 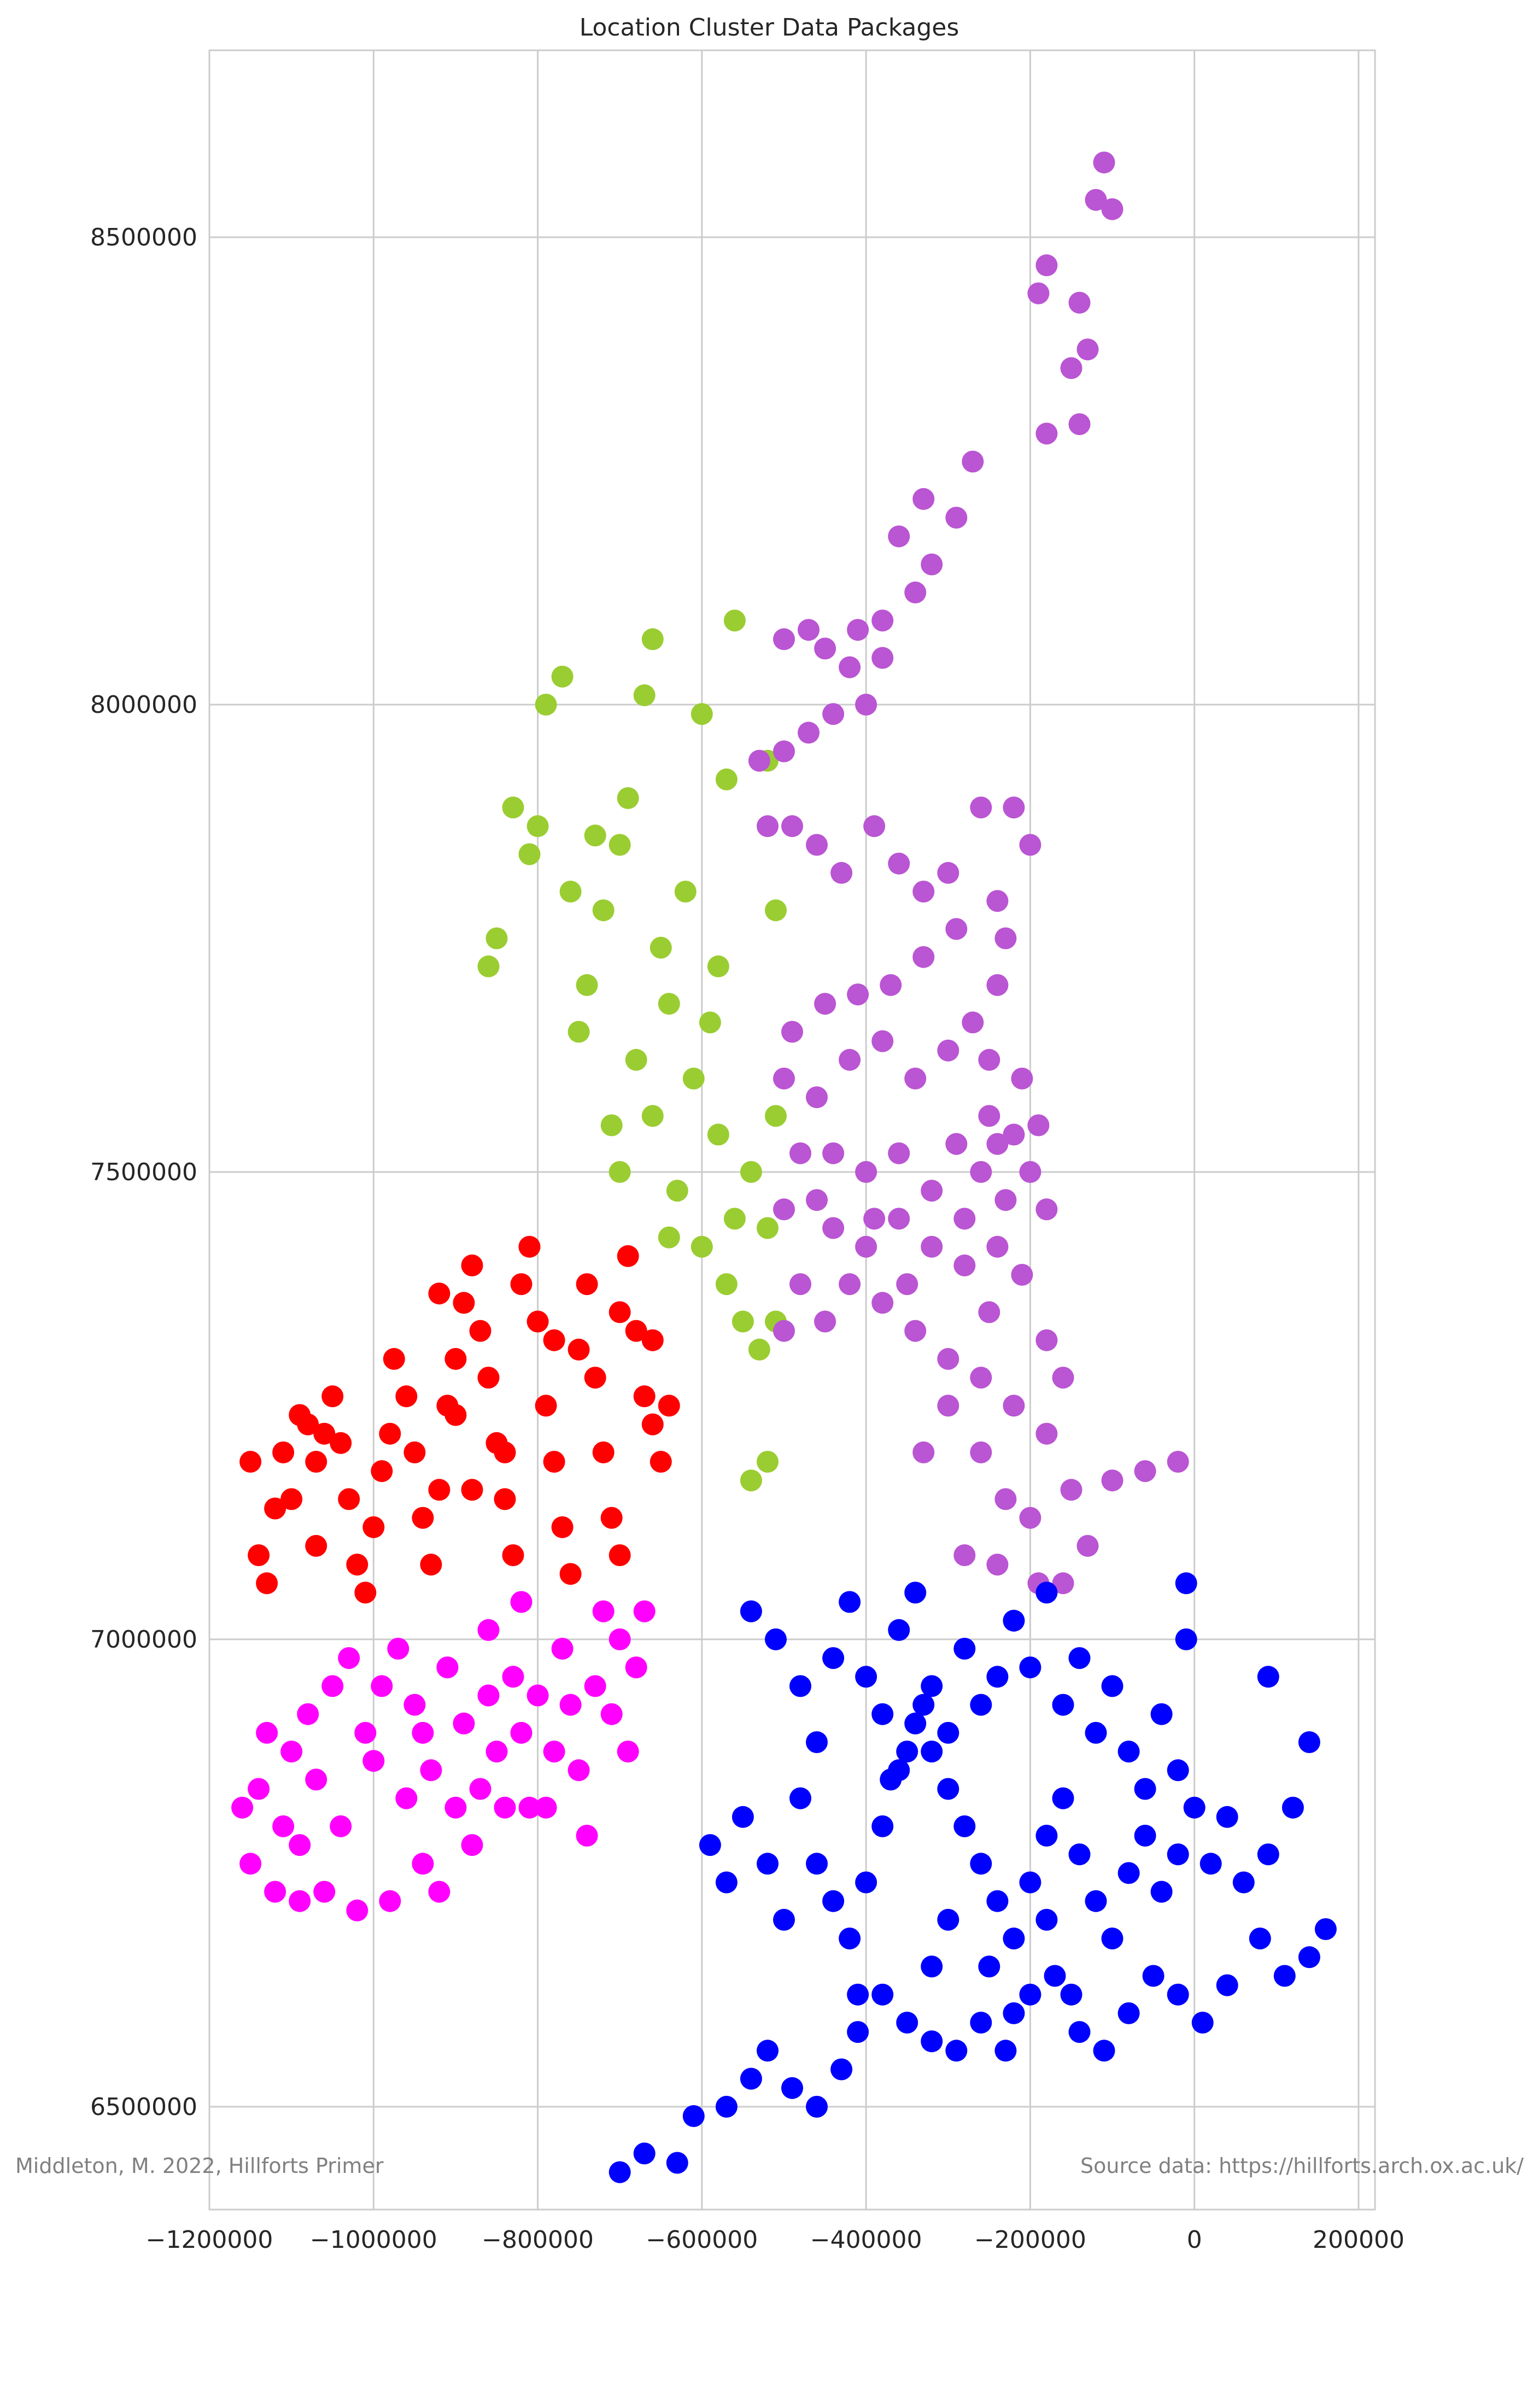 I want to click on x-tick-label: 0, so click(x=1194, y=2240).